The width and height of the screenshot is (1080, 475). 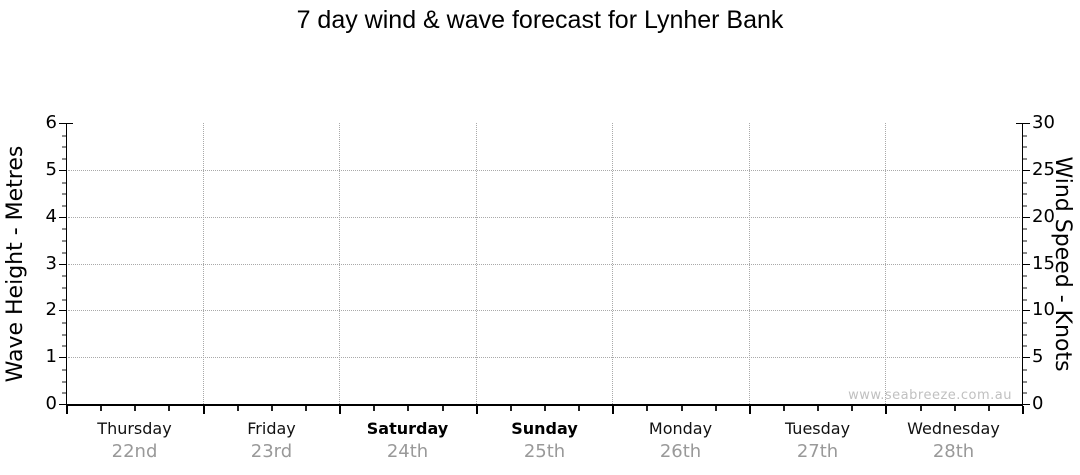 I want to click on x-axis-date-label: 22nd, so click(x=134, y=451).